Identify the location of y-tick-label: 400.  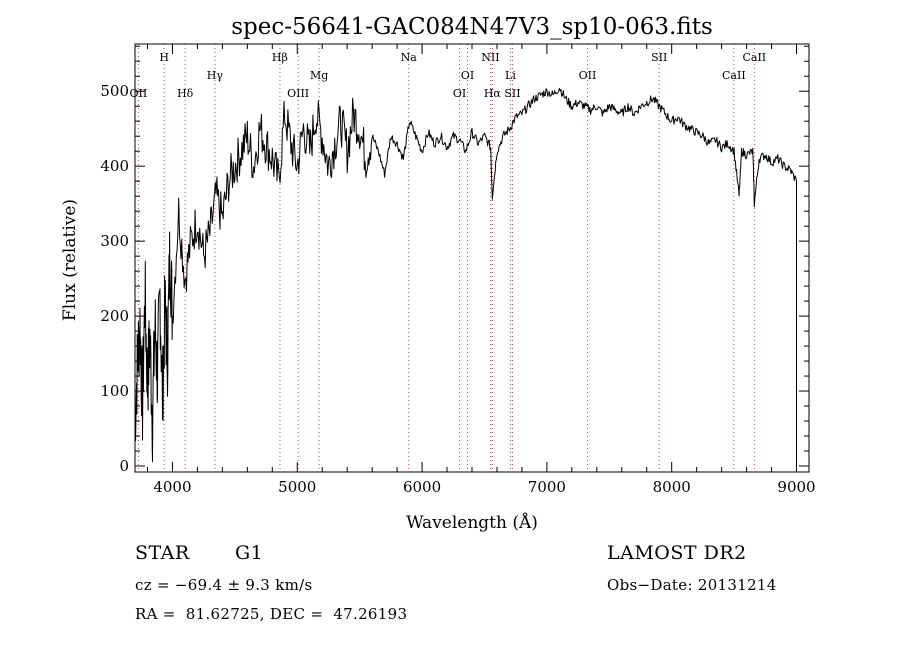
(114, 166).